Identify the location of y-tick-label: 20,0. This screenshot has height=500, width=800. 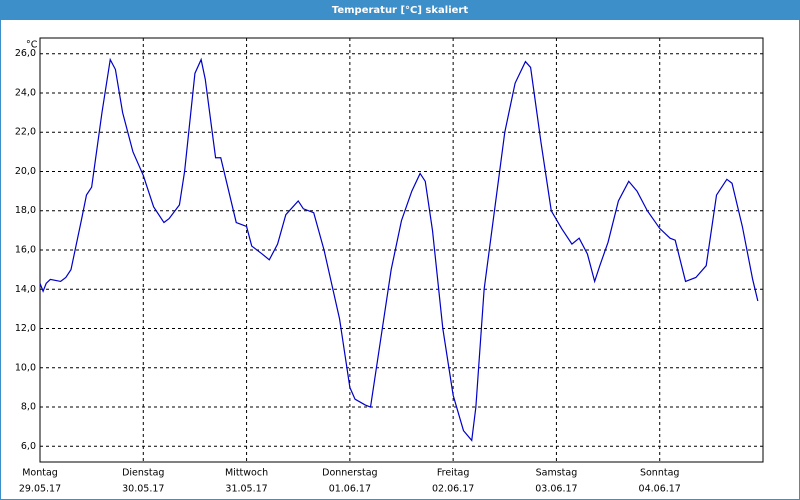
(25, 171).